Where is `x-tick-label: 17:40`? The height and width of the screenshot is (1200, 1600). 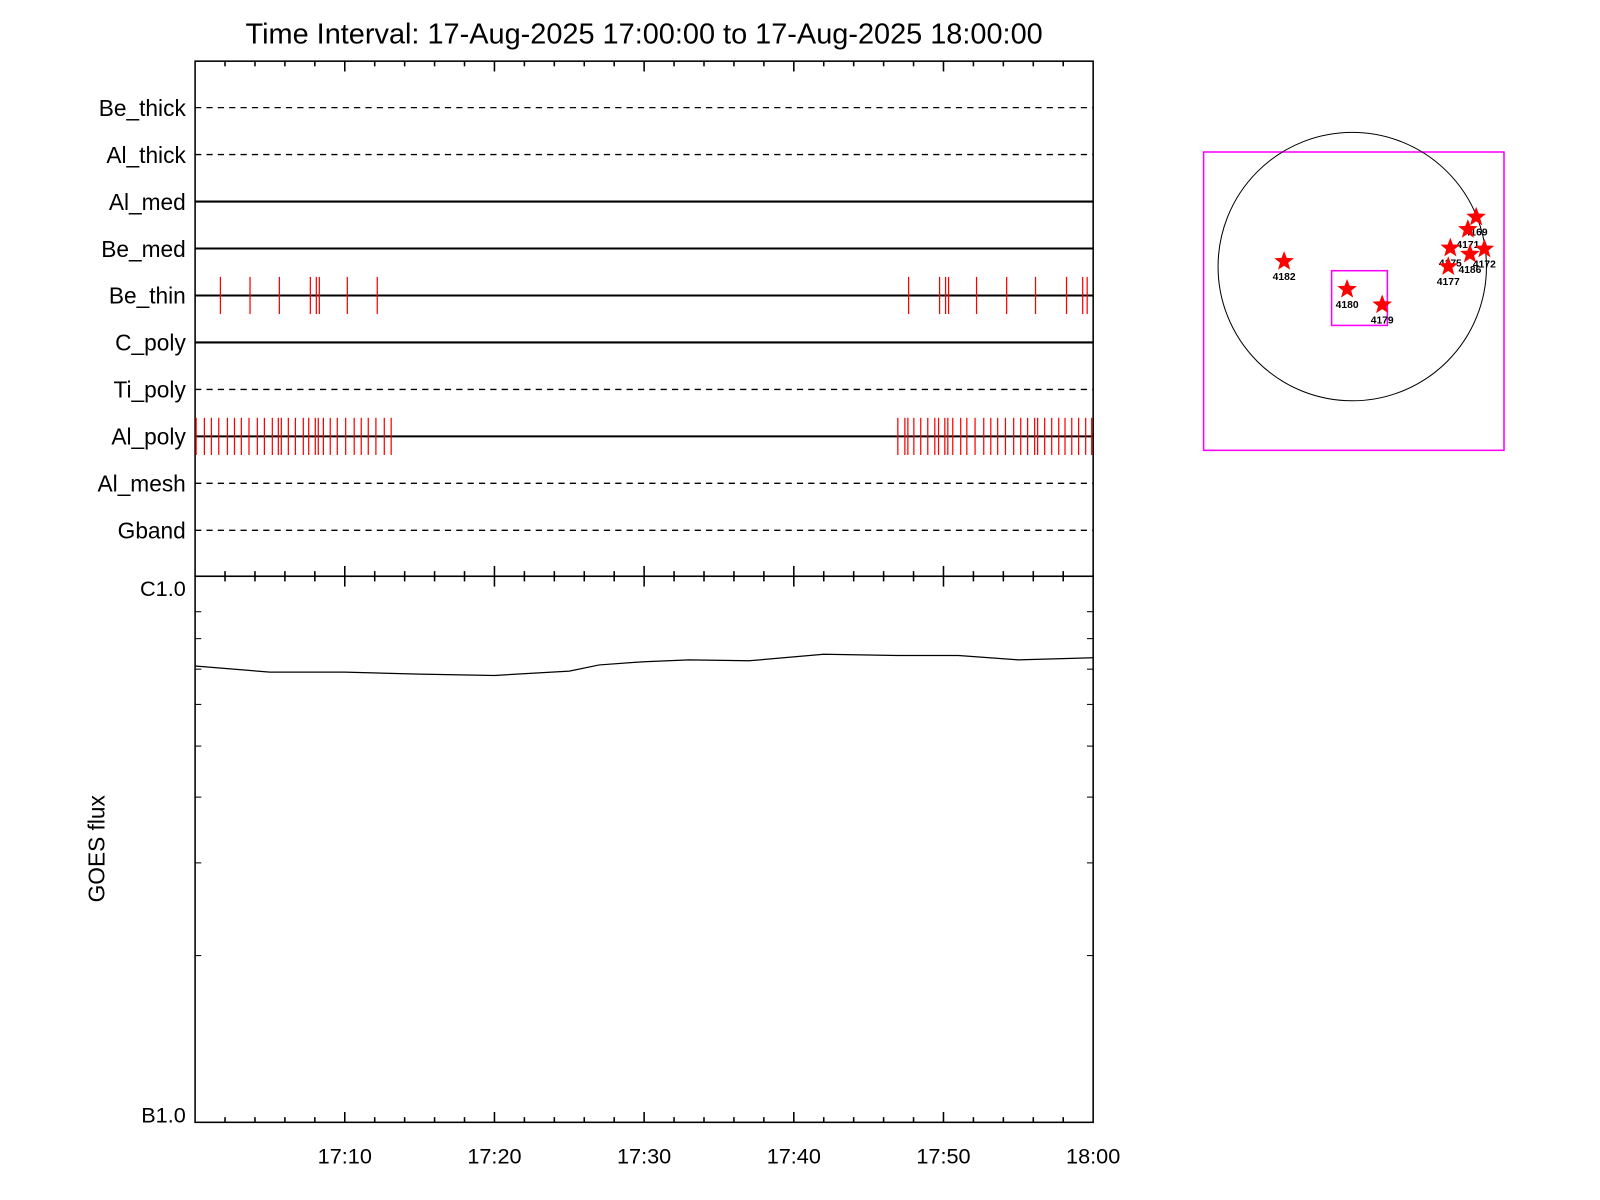 x-tick-label: 17:40 is located at coordinates (794, 1156).